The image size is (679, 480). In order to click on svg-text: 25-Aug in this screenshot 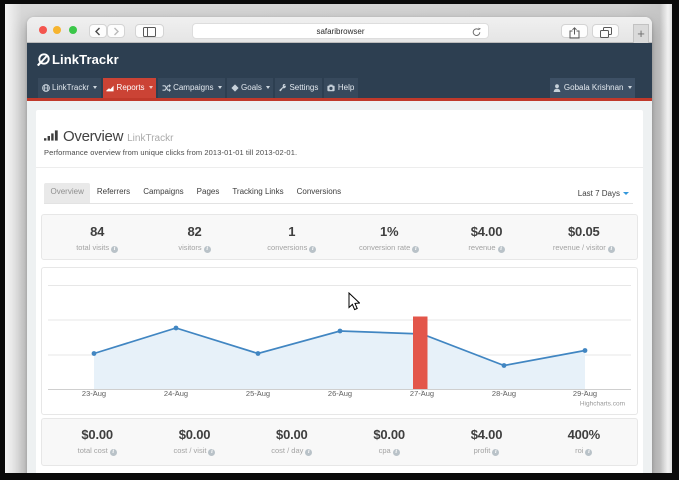, I will do `click(258, 393)`.